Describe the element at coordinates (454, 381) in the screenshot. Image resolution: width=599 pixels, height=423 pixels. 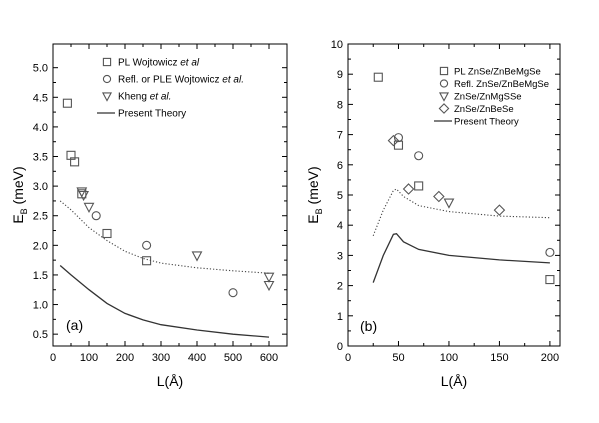
I see `panel-b-x-axis-label: L(Å)` at that location.